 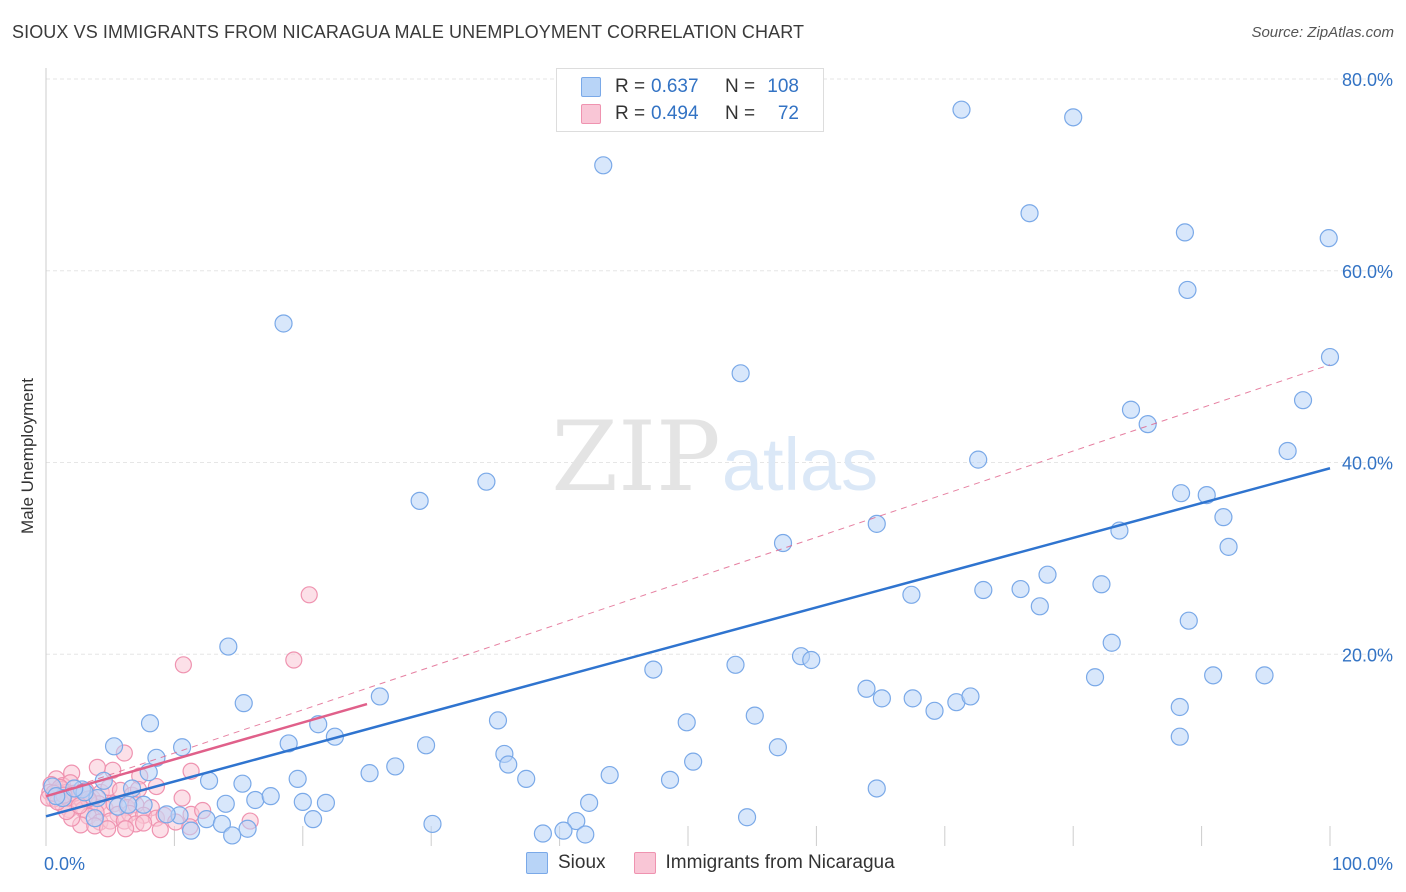 What do you see at coordinates (780, 862) in the screenshot?
I see `legend-label-immigrants: Immigrants from Nicaragua` at bounding box center [780, 862].